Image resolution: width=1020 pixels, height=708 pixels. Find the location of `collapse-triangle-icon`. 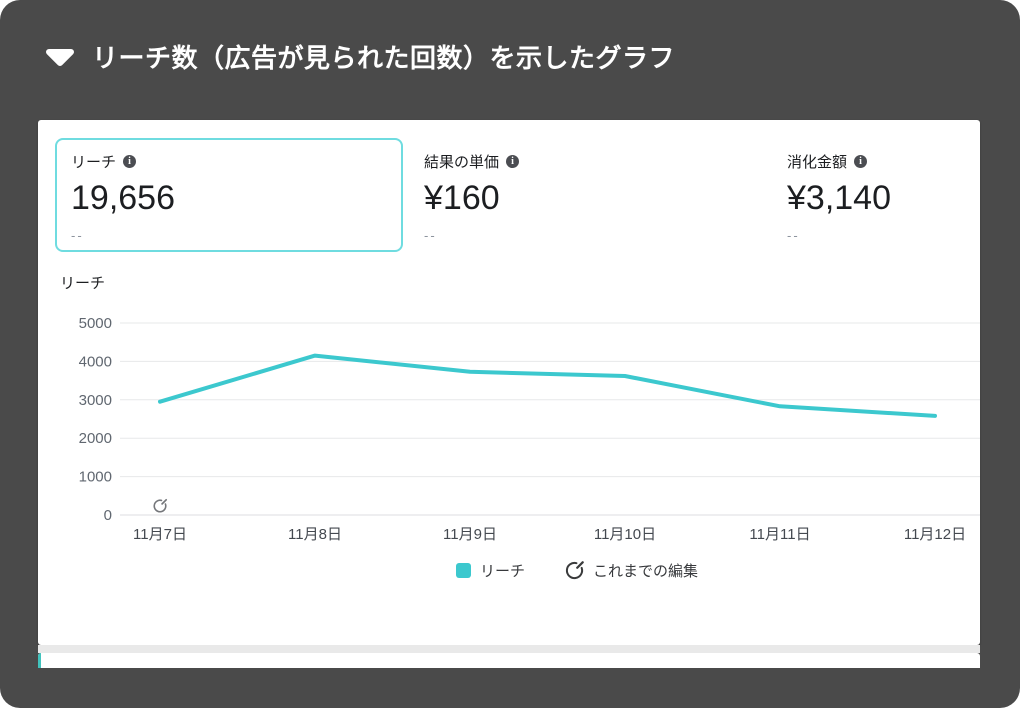

collapse-triangle-icon is located at coordinates (60, 57).